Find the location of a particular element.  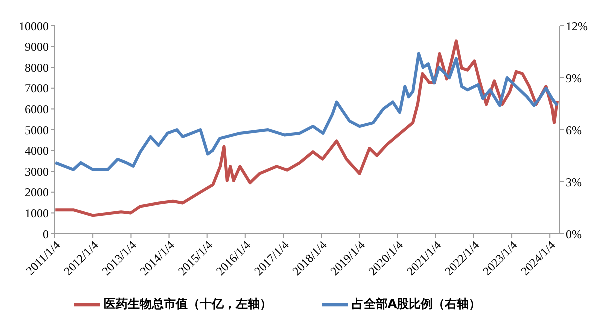

y-tick-label: 7000 is located at coordinates (37, 89).